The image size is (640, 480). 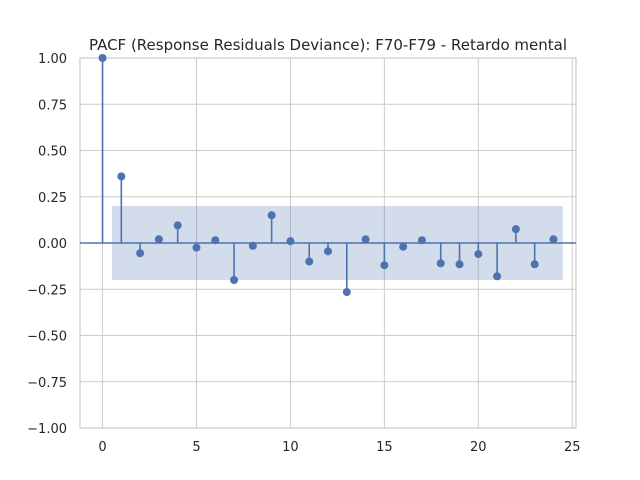 I want to click on y-tick-label: −1.00, so click(x=47, y=429).